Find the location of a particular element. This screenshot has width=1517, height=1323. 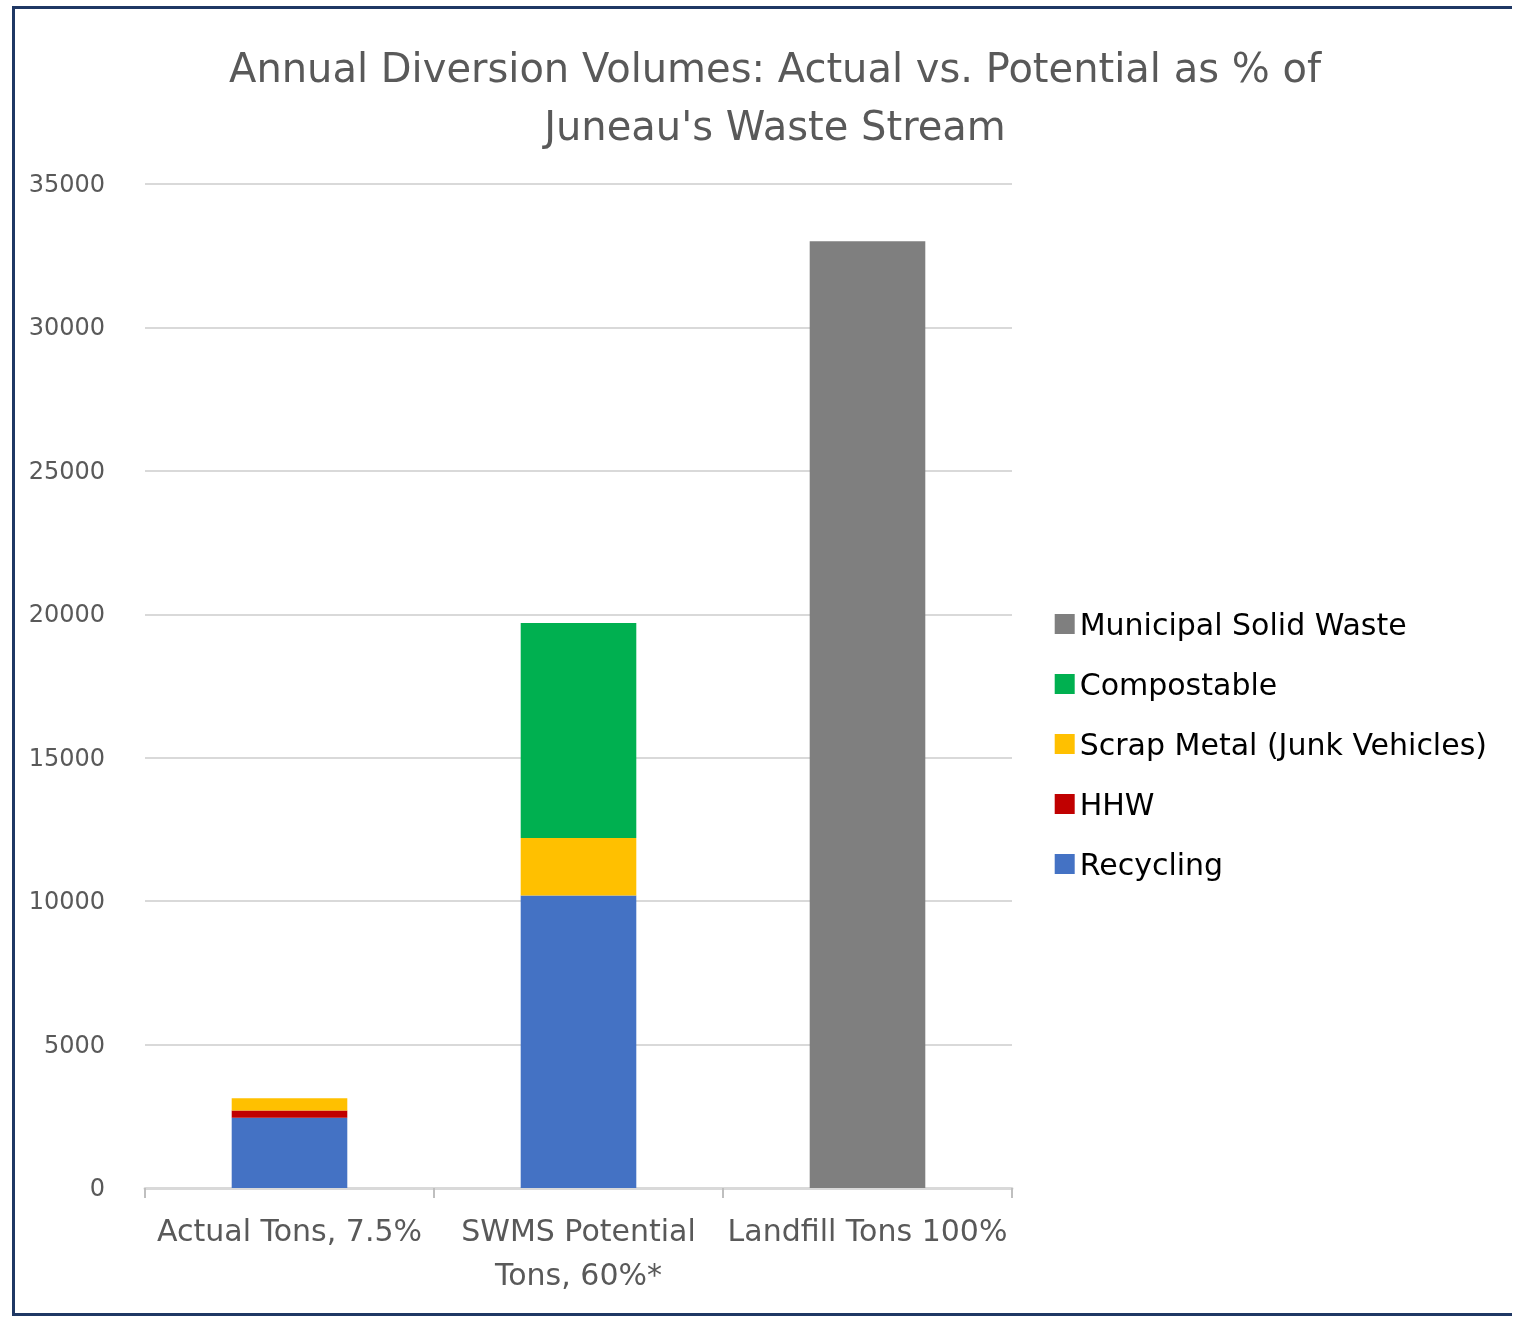

y-tick-label: 10000 is located at coordinates (66, 901).